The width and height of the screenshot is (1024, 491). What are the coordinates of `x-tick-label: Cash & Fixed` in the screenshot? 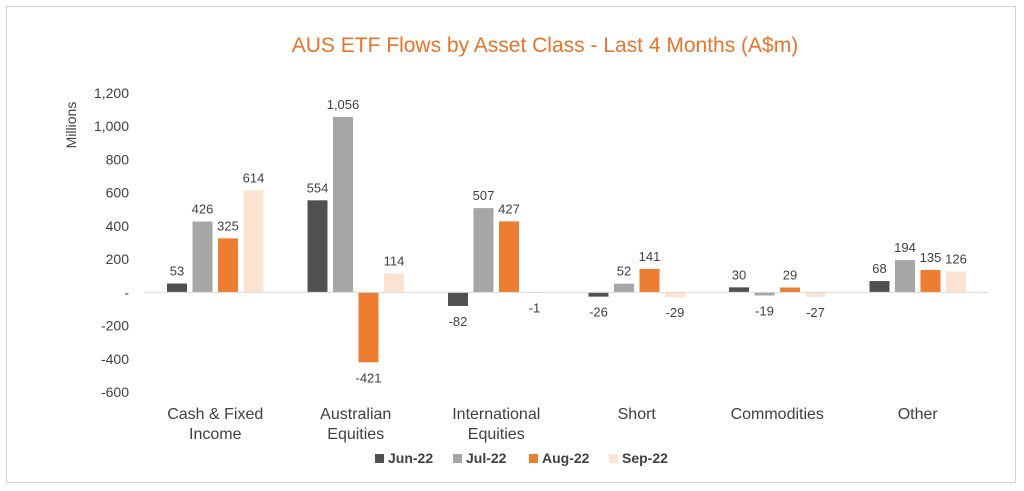 It's located at (215, 414).